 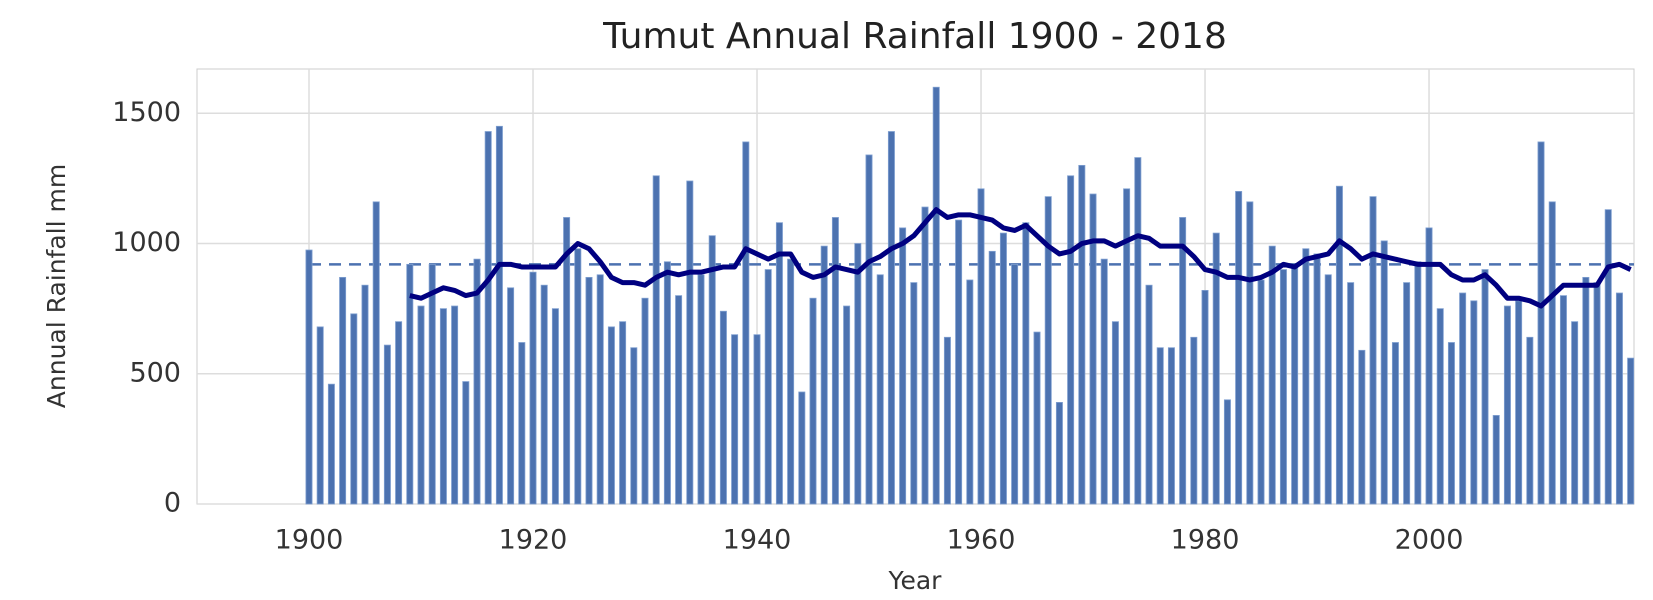 I want to click on x-tick-label: 1900, so click(x=309, y=540).